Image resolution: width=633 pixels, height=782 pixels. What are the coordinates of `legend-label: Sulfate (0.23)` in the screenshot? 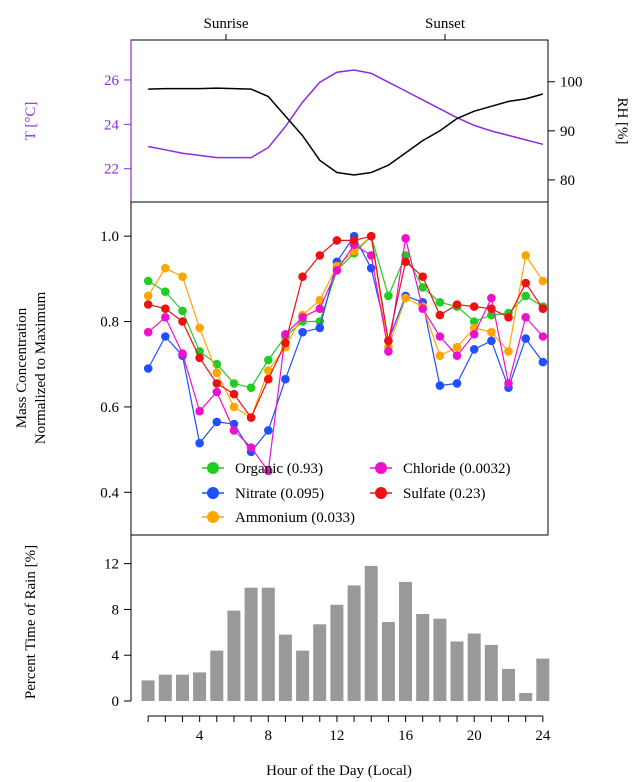 It's located at (444, 494).